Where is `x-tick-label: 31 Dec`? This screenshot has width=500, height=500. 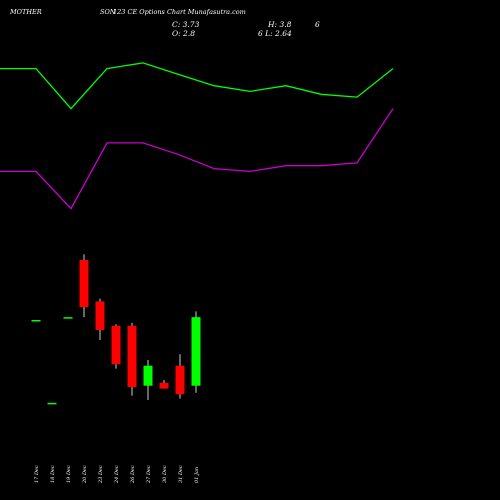
x-tick-label: 31 Dec is located at coordinates (181, 474).